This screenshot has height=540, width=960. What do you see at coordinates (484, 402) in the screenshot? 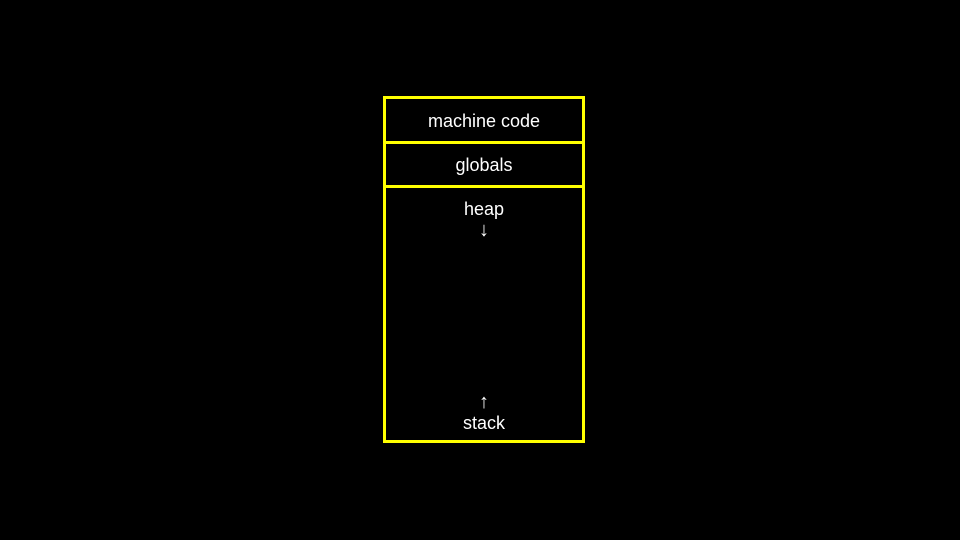
I see `stack-up-arrow-icon: ↑` at bounding box center [484, 402].